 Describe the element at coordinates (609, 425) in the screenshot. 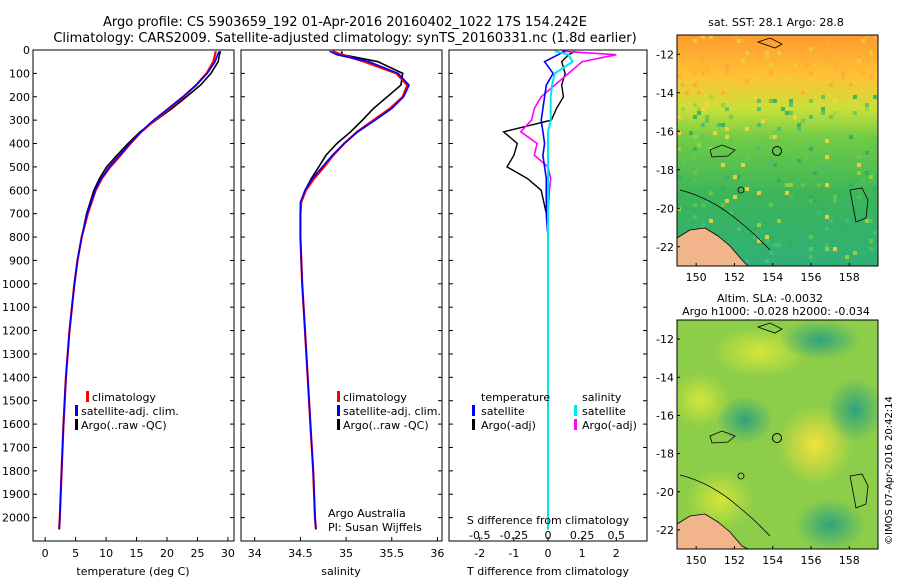

I see `legend-label-s-argo: Argo(-adj)` at that location.